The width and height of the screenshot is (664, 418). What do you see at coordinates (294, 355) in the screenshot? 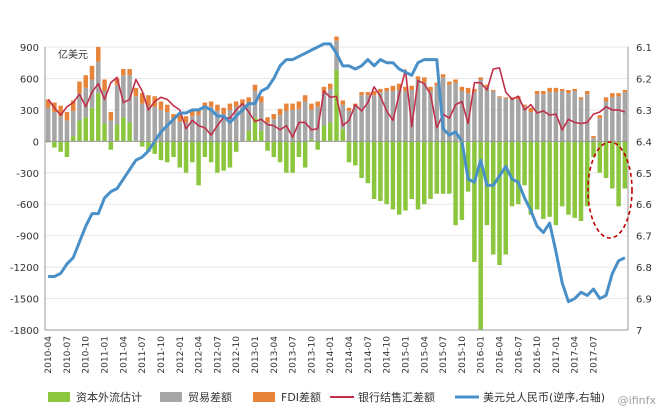
I see `x-tick-label: 2013-07` at bounding box center [294, 355].